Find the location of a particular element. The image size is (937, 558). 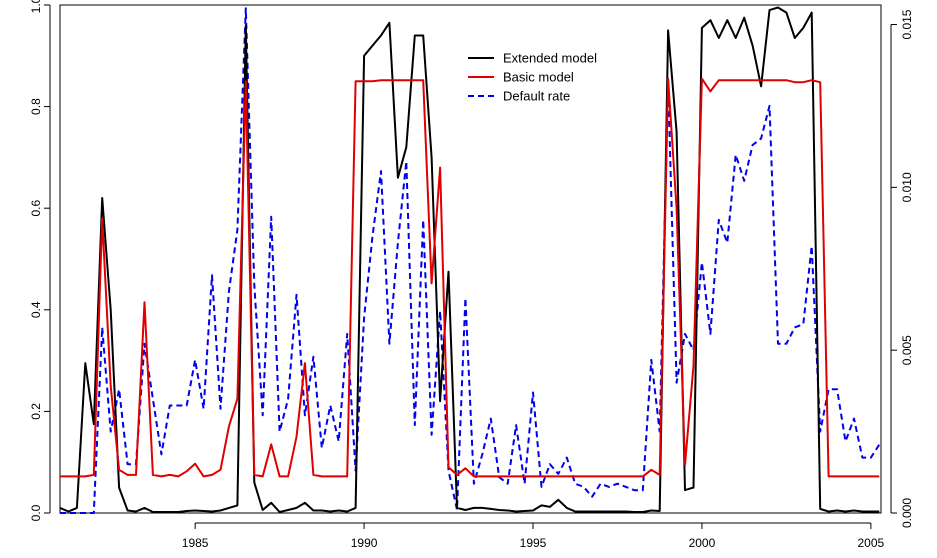

y-right-tick-label: 0.005 is located at coordinates (907, 350).